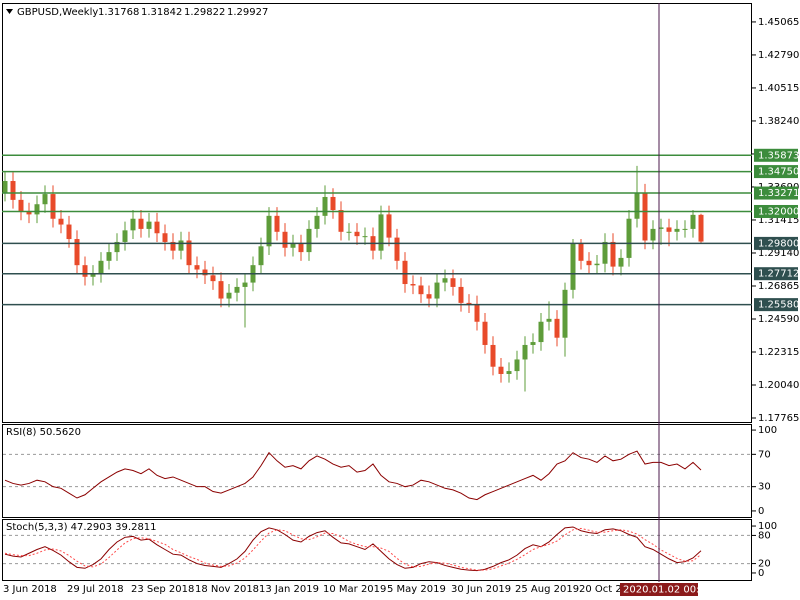  I want to click on indicator-line, so click(353, 549).